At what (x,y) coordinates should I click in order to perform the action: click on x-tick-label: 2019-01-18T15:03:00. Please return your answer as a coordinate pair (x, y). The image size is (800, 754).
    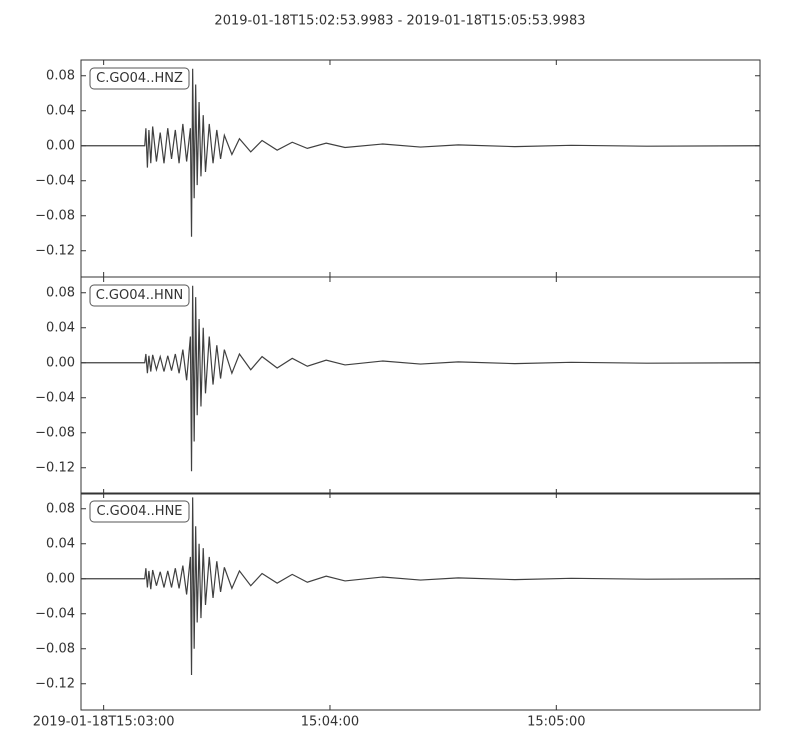
    Looking at the image, I should click on (104, 722).